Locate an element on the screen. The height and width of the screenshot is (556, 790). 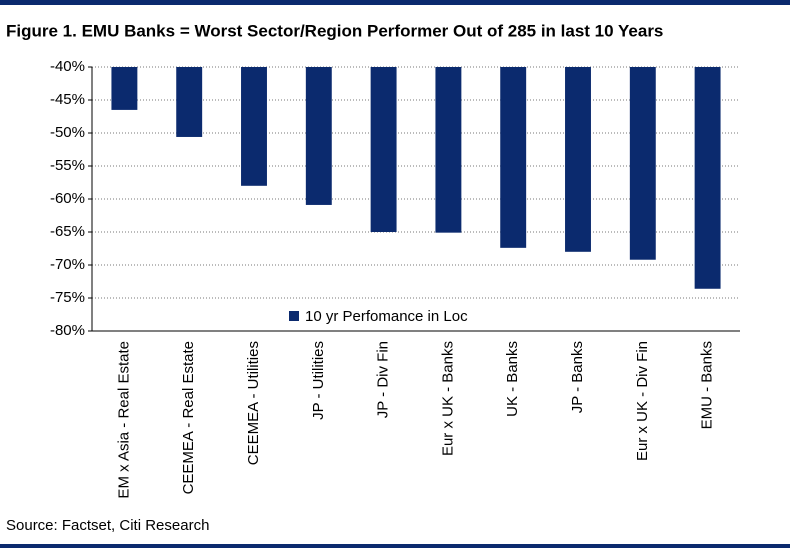
legend-label: 10 yr Perfomance in Loc is located at coordinates (386, 316).